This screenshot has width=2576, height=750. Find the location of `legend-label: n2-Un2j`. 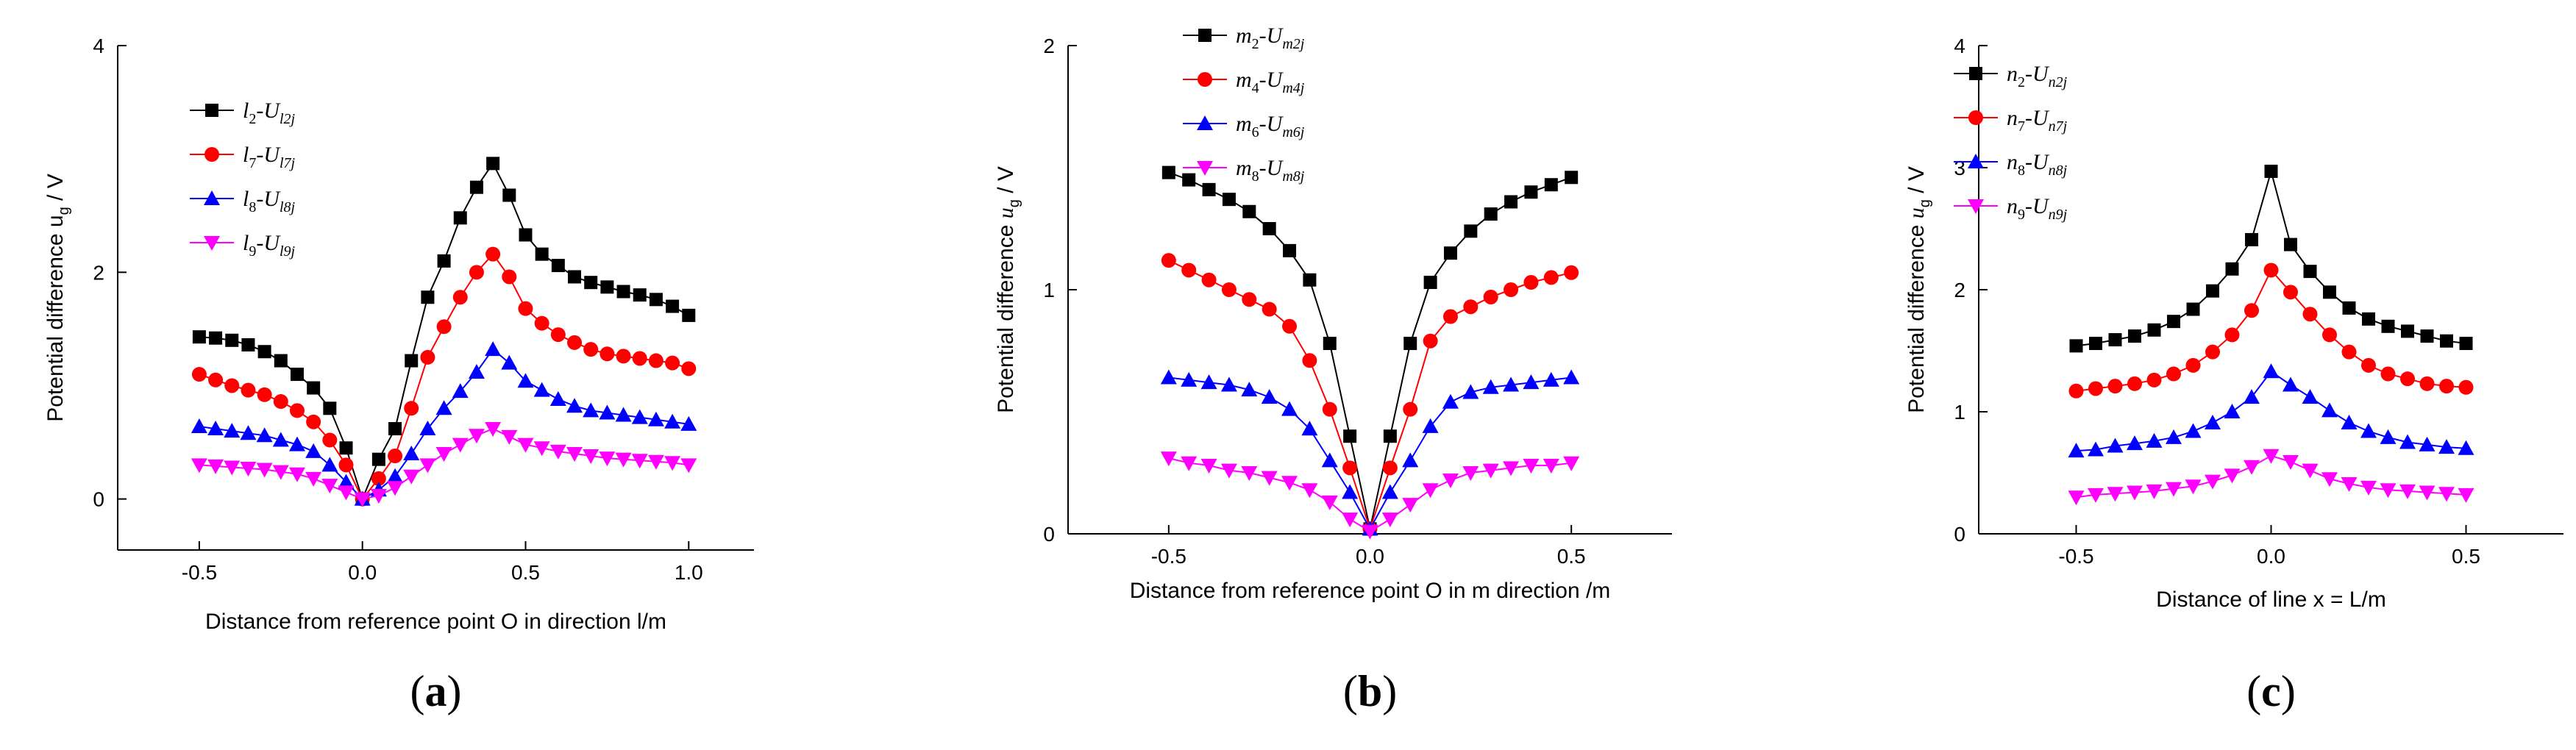

legend-label: n2-Un2j is located at coordinates (2037, 76).